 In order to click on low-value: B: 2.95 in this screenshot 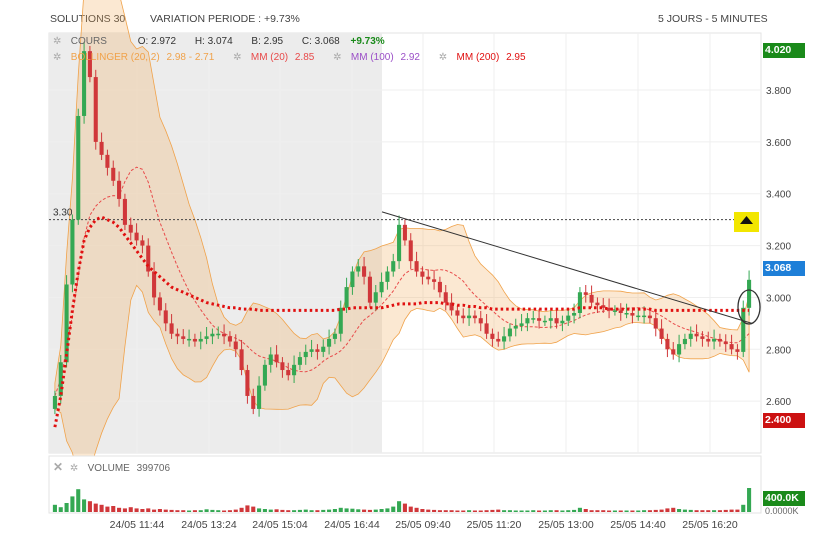, I will do `click(267, 41)`.